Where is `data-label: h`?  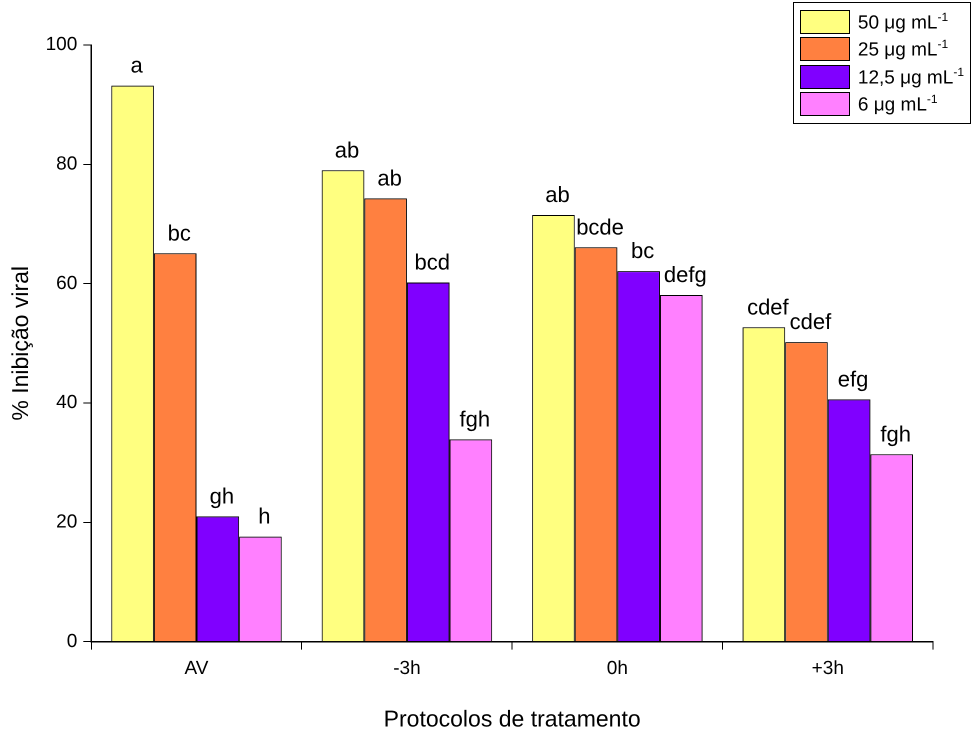 data-label: h is located at coordinates (264, 516).